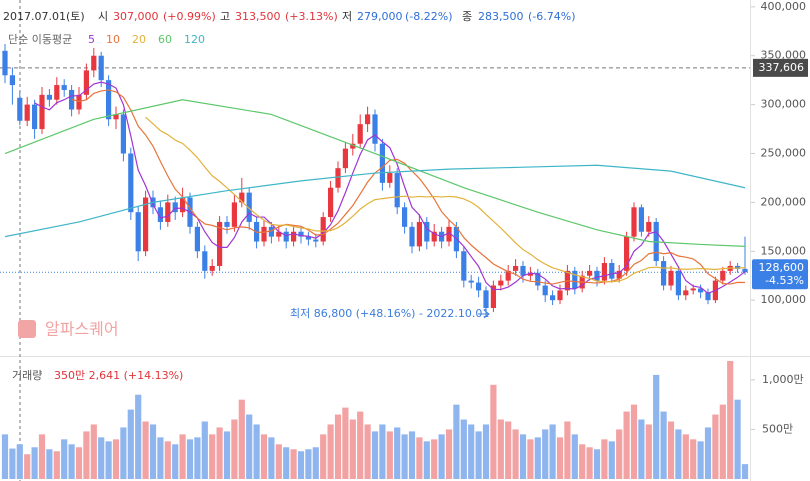 The image size is (810, 481). Describe the element at coordinates (784, 104) in the screenshot. I see `y-tick-label: 300,000` at that location.